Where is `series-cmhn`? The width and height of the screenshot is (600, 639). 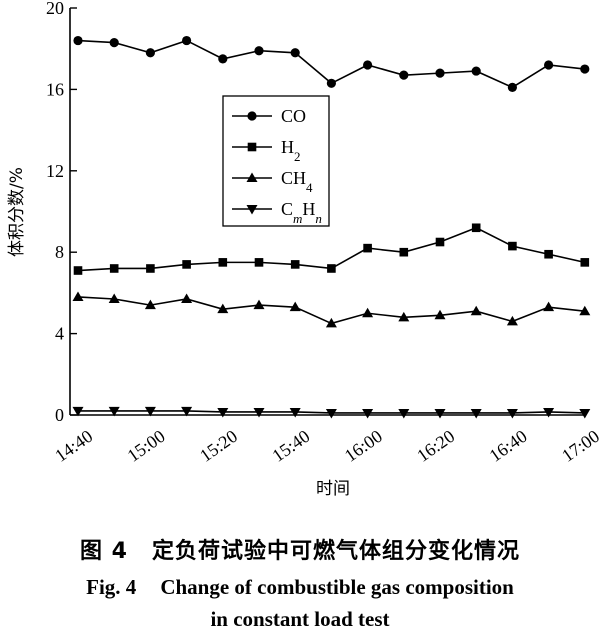
series-cmhn is located at coordinates (331, 412).